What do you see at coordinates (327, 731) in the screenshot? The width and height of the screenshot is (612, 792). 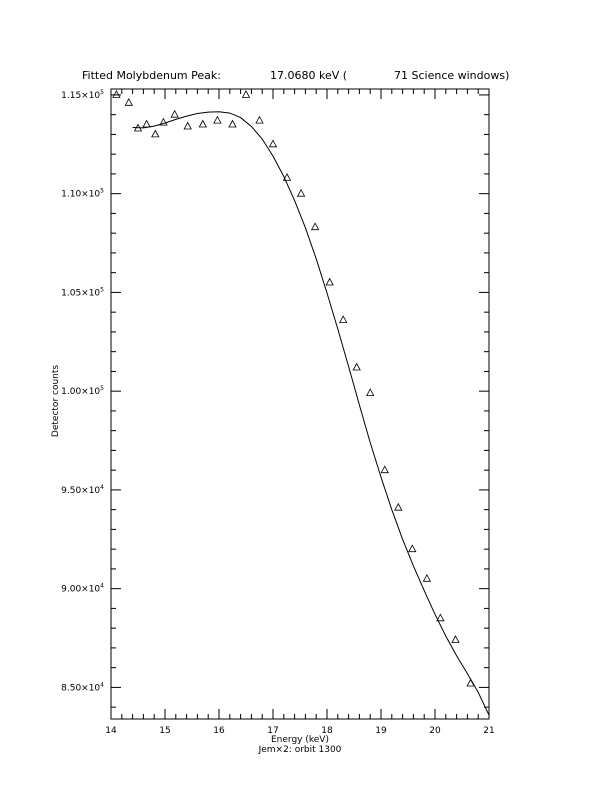 I see `x-tick-label: 18` at bounding box center [327, 731].